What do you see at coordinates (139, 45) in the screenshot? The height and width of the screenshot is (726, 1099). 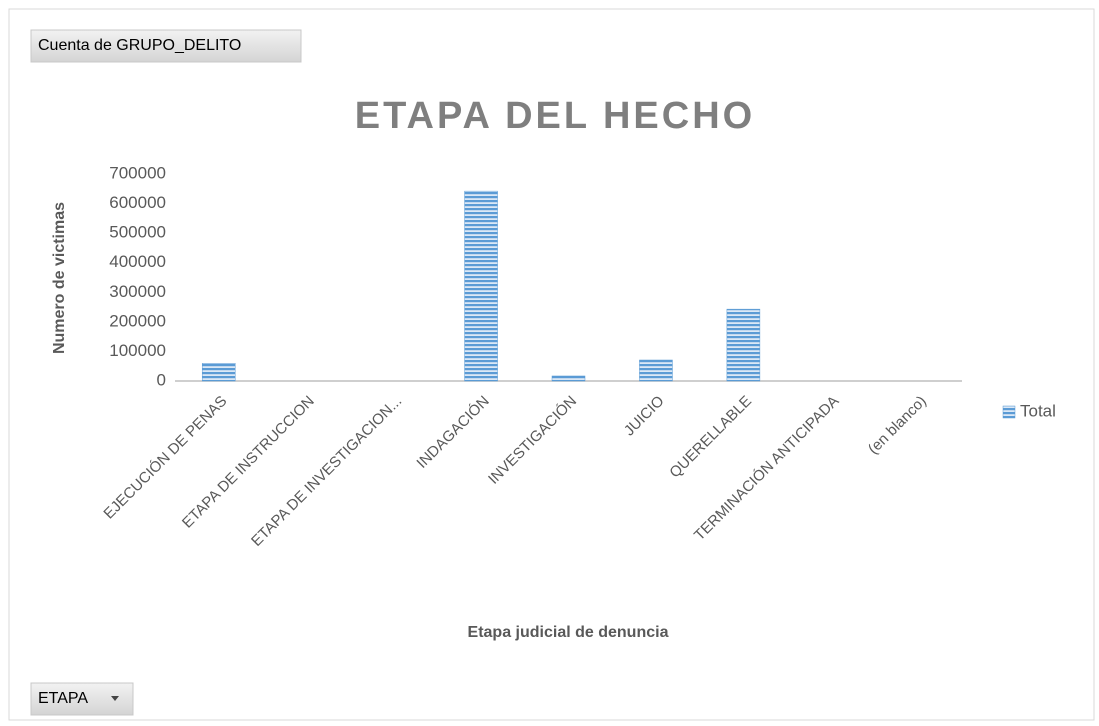 I see `value-field-label: Cuenta de GRUPO_DELITO` at bounding box center [139, 45].